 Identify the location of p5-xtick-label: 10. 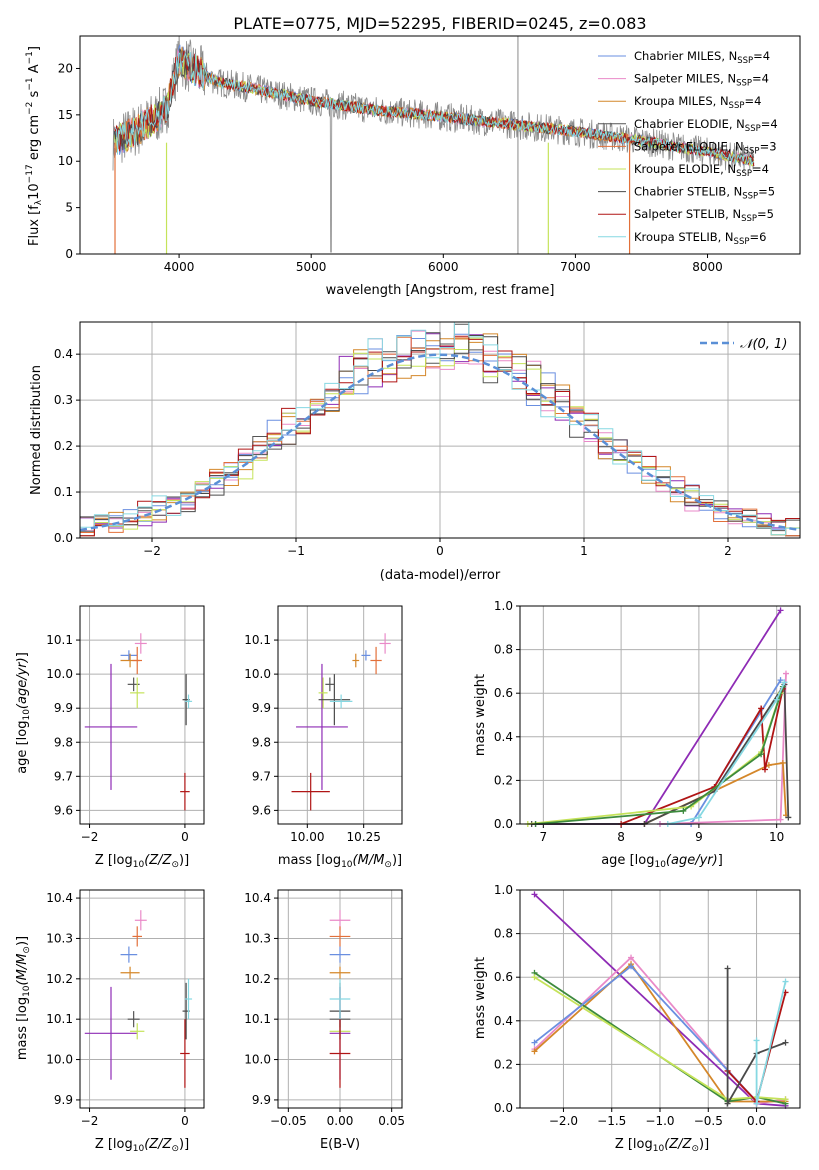
(776, 837).